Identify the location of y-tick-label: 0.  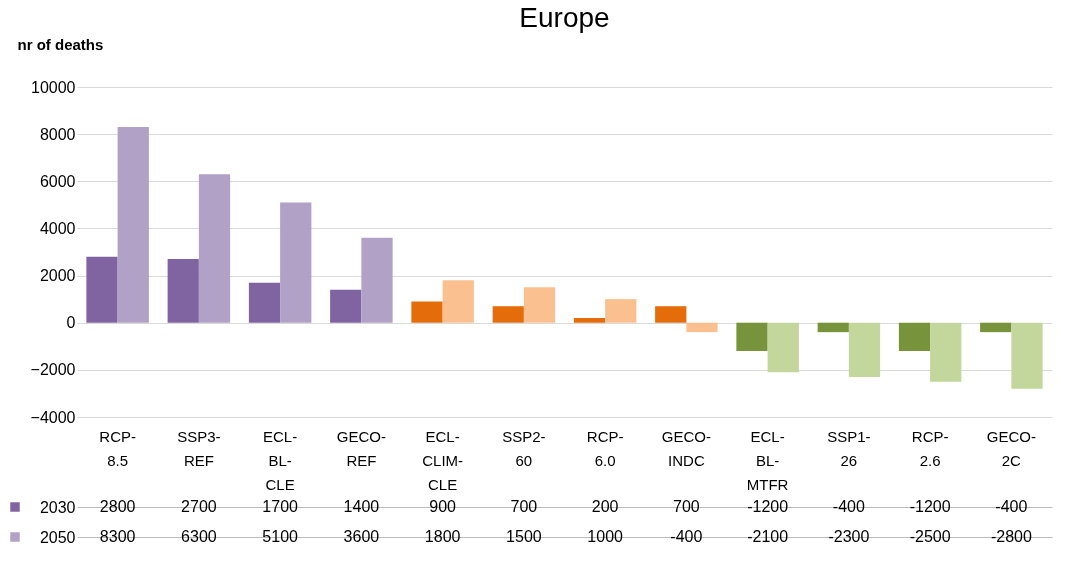
(71, 323).